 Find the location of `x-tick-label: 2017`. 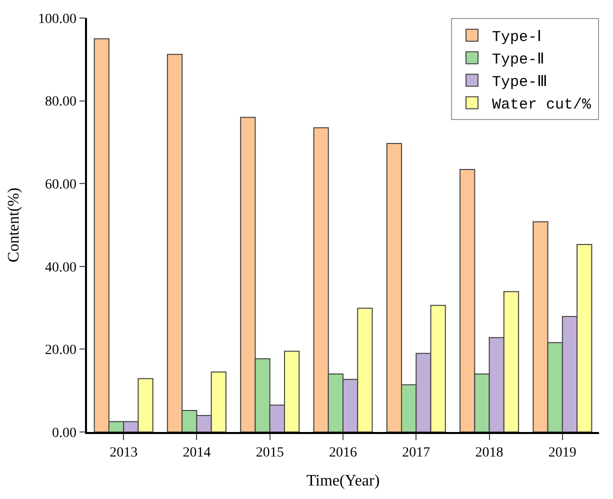

x-tick-label: 2017 is located at coordinates (416, 453).